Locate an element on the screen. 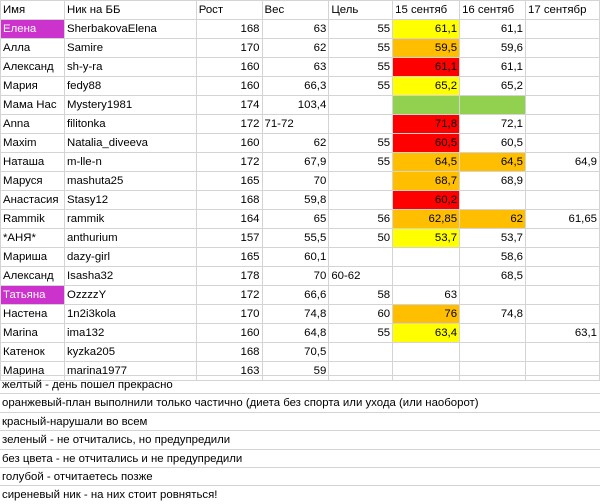 The height and width of the screenshot is (504, 600). cell-sep16: 61,1 is located at coordinates (492, 29).